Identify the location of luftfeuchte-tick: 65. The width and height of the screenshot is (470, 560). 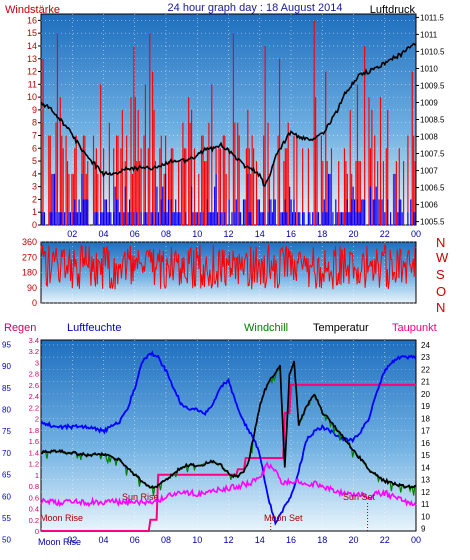
(6, 475).